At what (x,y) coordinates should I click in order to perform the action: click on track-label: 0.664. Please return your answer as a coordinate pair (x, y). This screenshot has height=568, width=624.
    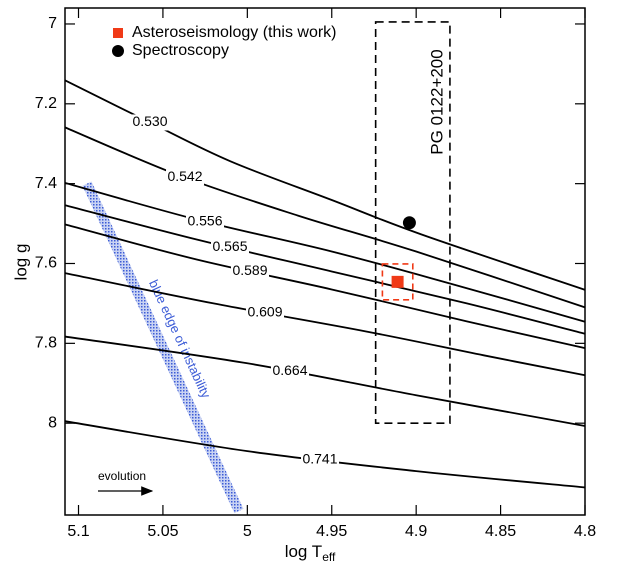
    Looking at the image, I should click on (289, 370).